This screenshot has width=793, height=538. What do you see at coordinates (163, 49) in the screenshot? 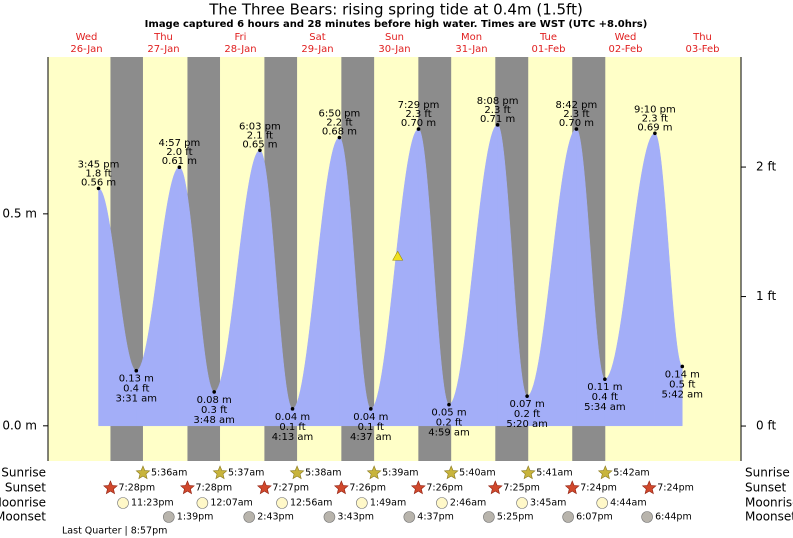
I see `date-label: 27-Jan` at bounding box center [163, 49].